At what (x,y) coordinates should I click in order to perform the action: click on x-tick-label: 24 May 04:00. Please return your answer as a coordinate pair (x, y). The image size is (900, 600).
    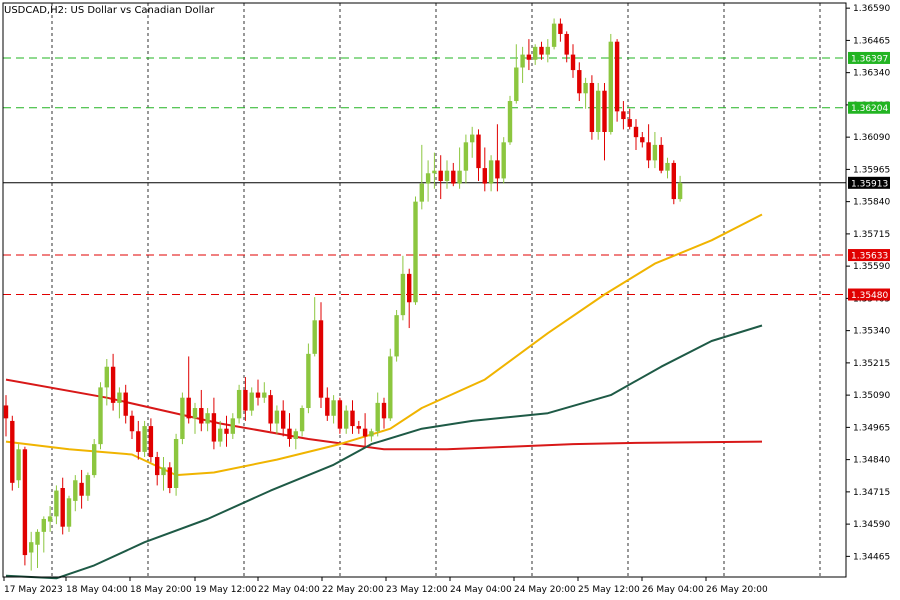
    Looking at the image, I should click on (481, 590).